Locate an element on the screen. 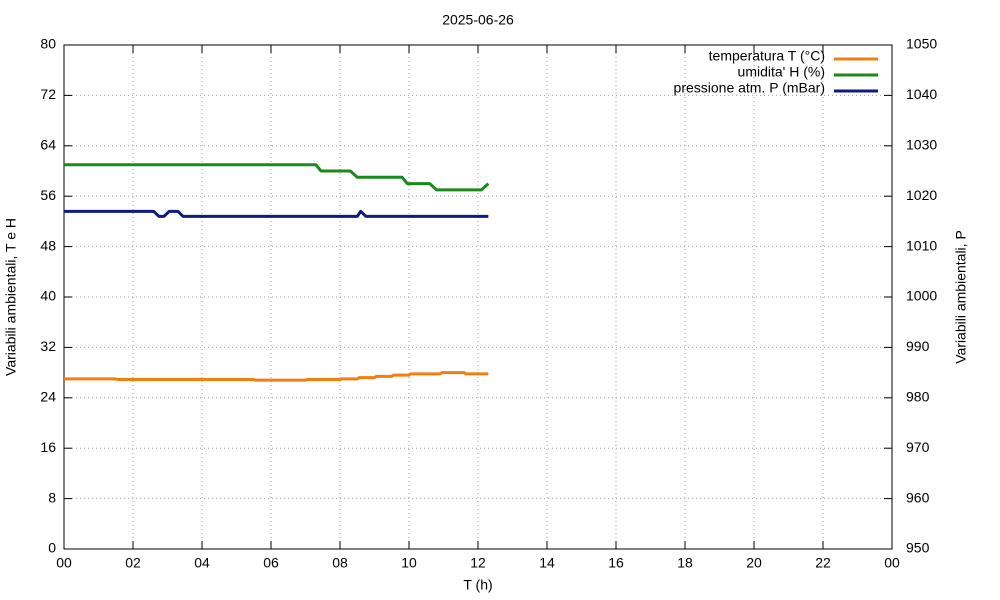  y-tick-label: 16 is located at coordinates (48, 447).